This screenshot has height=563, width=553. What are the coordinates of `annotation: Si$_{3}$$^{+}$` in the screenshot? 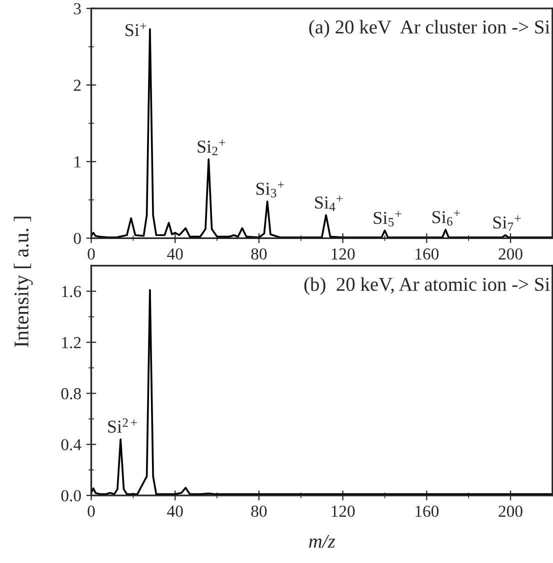 It's located at (270, 190).